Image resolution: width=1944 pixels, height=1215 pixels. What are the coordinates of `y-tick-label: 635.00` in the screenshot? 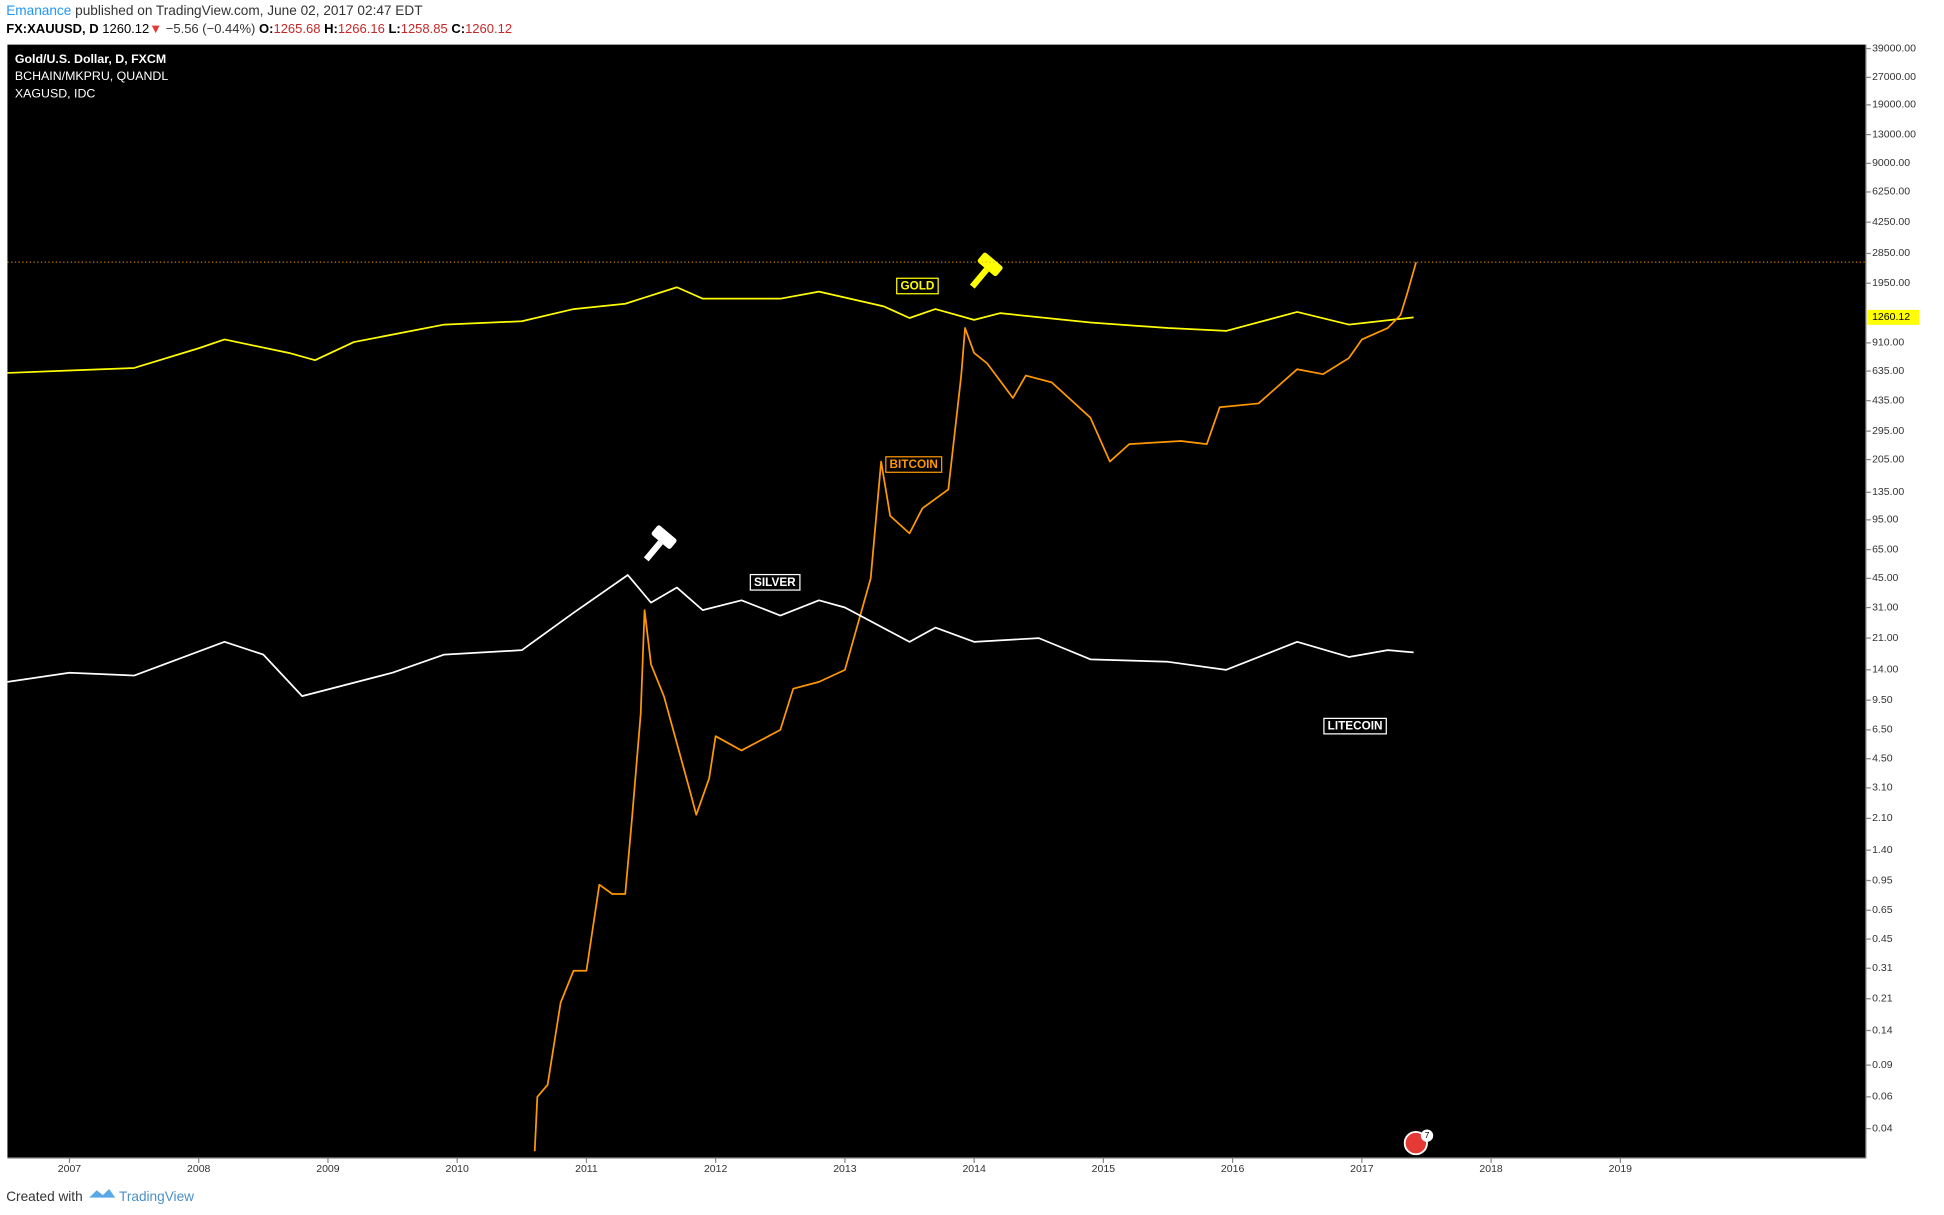 It's located at (1888, 371).